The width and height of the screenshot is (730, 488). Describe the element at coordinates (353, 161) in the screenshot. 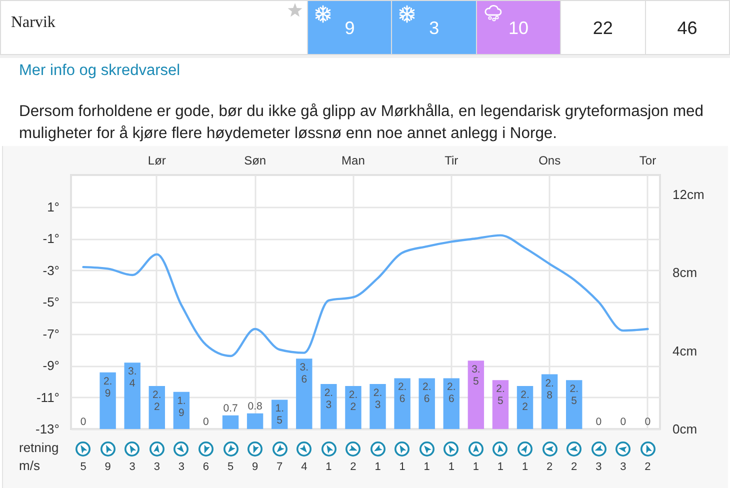

I see `x-tick-label: Man` at that location.